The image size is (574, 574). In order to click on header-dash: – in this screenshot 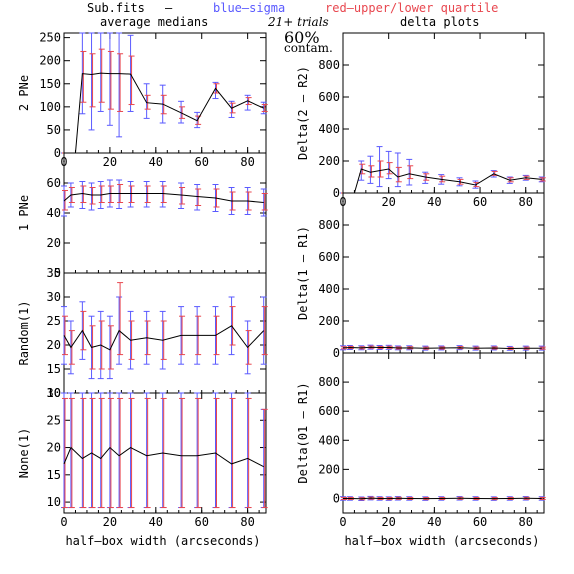, I will do `click(169, 8)`.